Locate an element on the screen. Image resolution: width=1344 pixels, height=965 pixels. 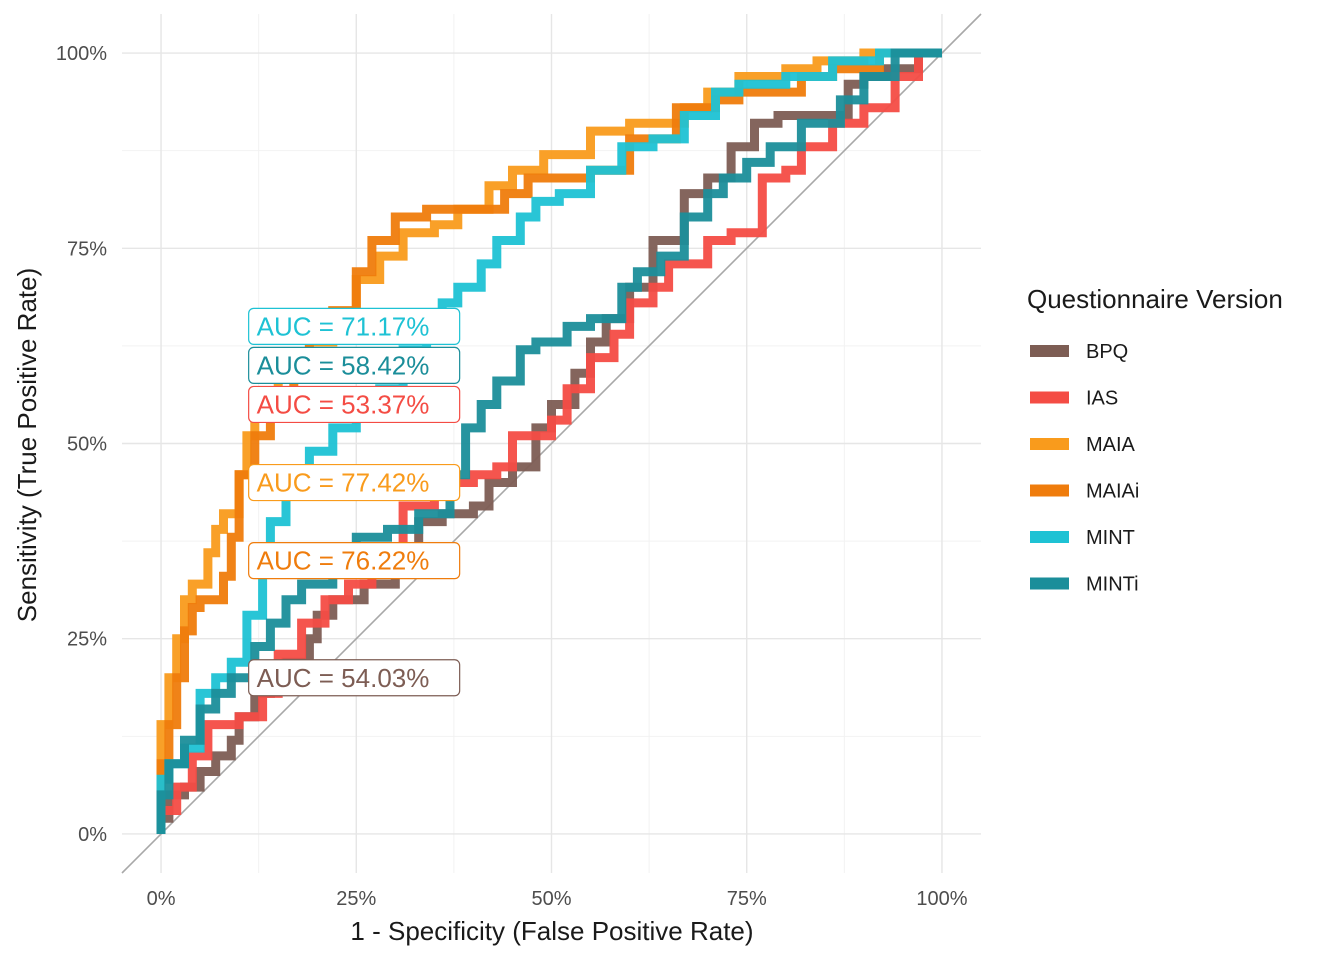
x-tick-label: 50% is located at coordinates (551, 899).